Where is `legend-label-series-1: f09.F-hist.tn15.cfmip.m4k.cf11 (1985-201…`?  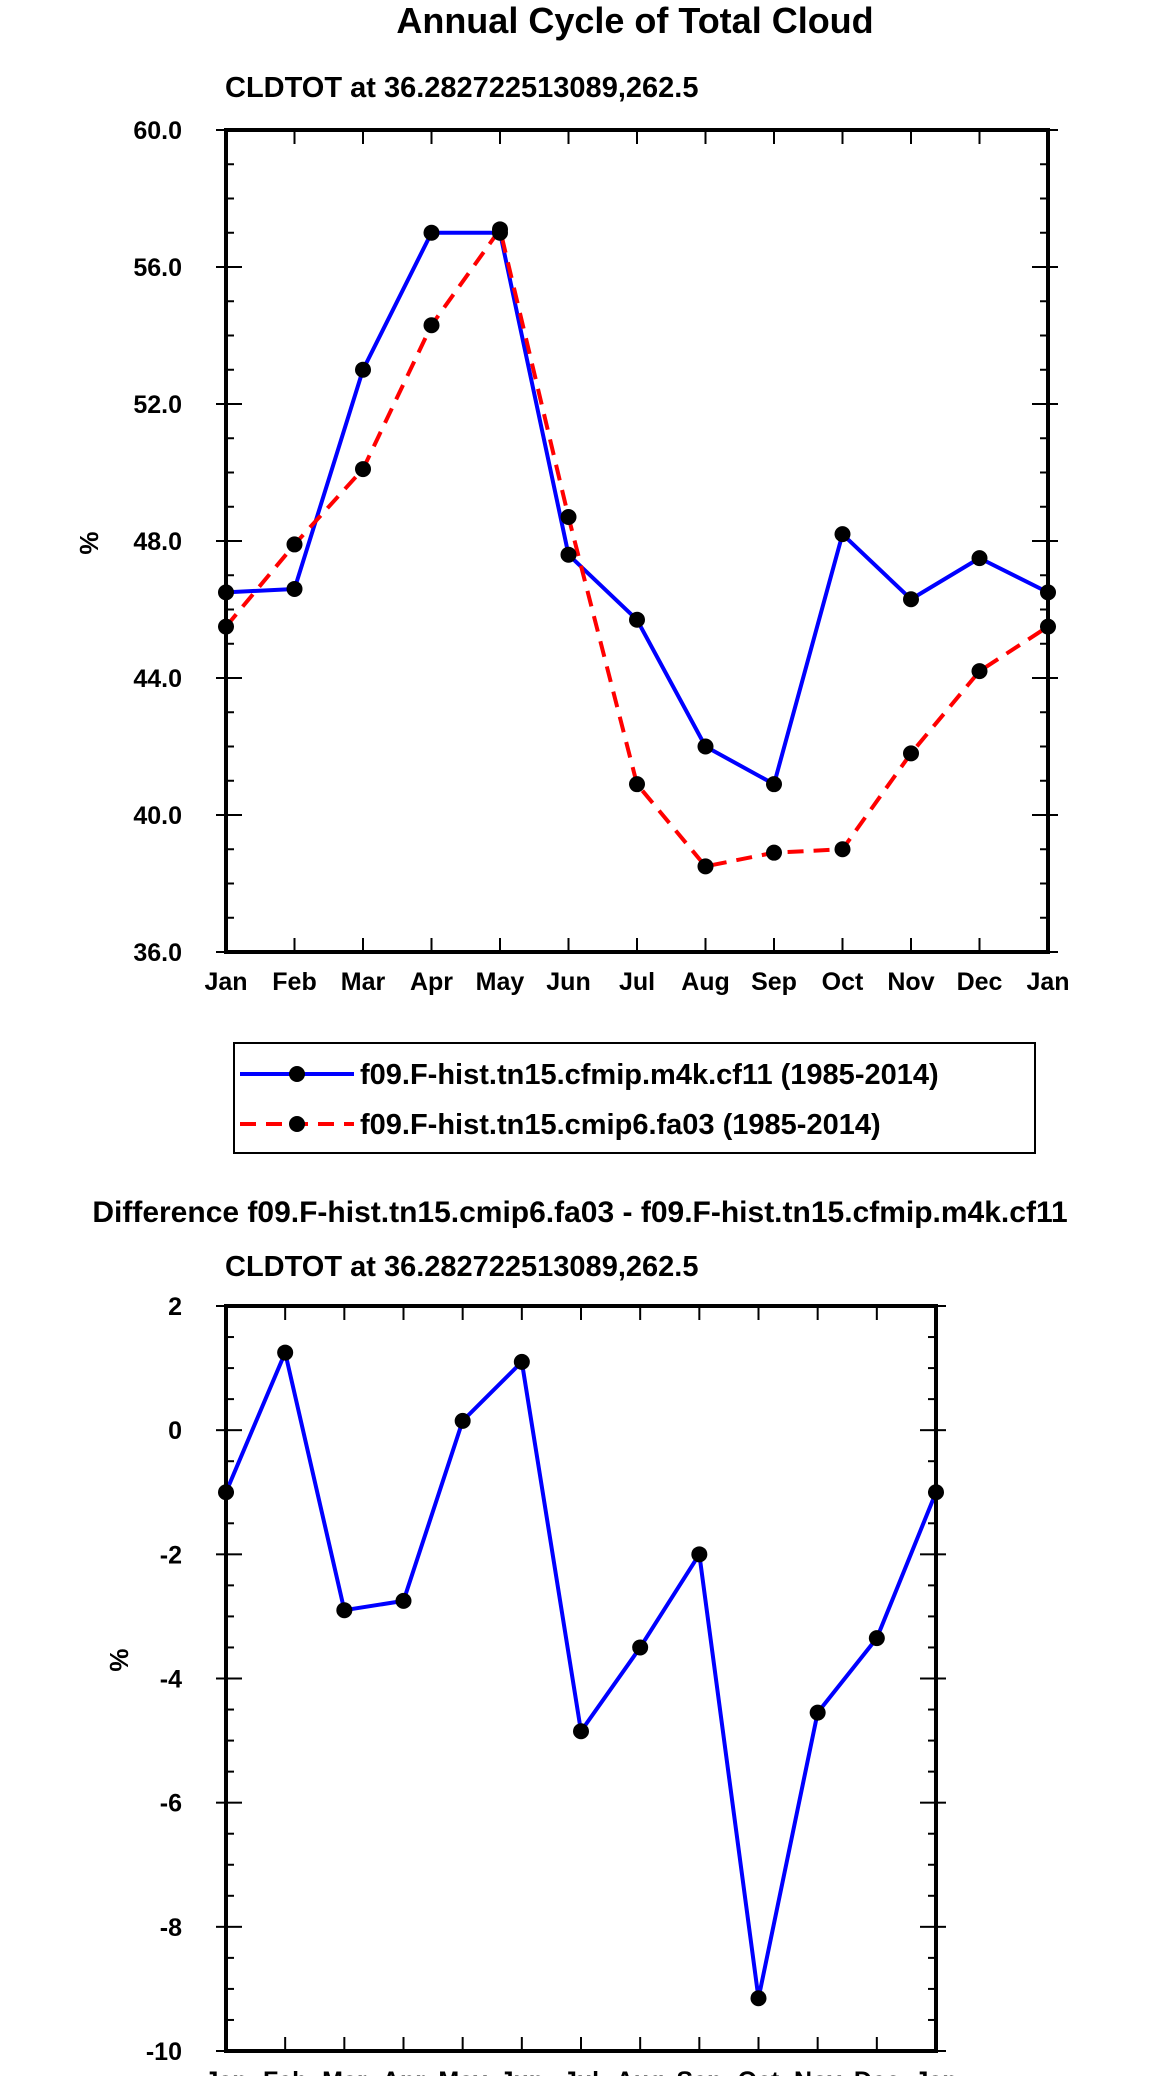
legend-label-series-1: f09.F-hist.tn15.cfmip.m4k.cf11 (1985-201… is located at coordinates (649, 1075).